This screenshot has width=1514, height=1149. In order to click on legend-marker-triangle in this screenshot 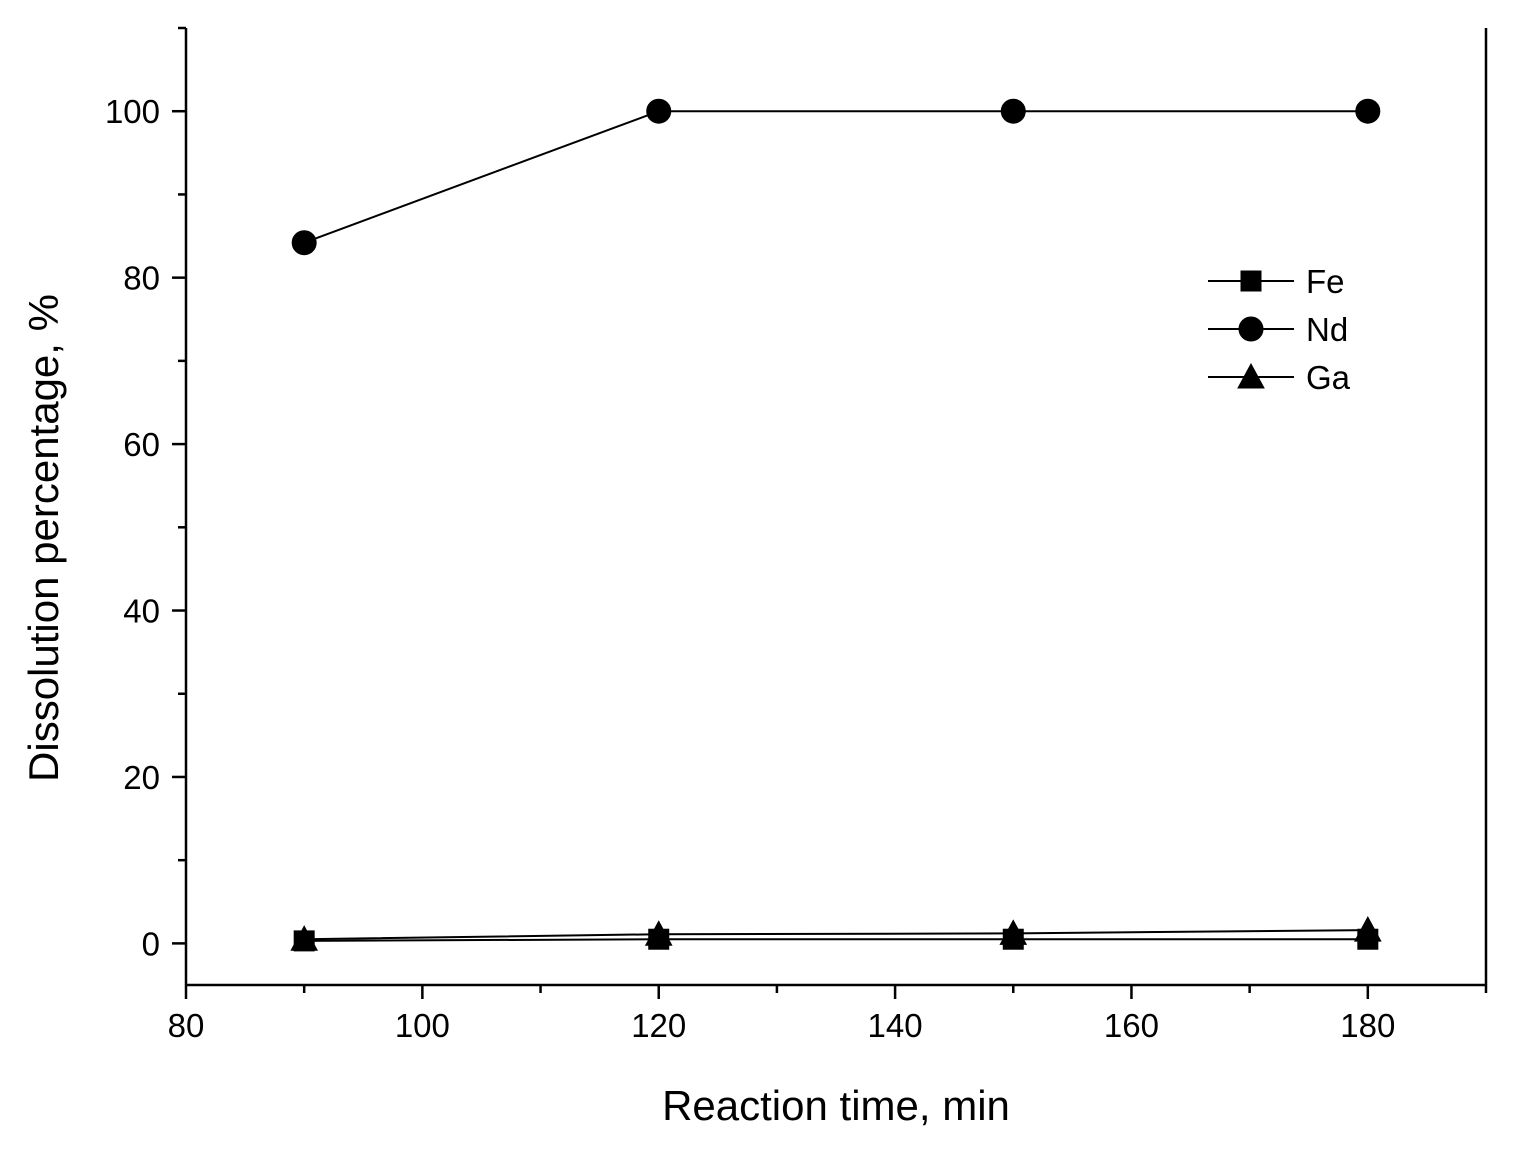, I will do `click(1251, 375)`.